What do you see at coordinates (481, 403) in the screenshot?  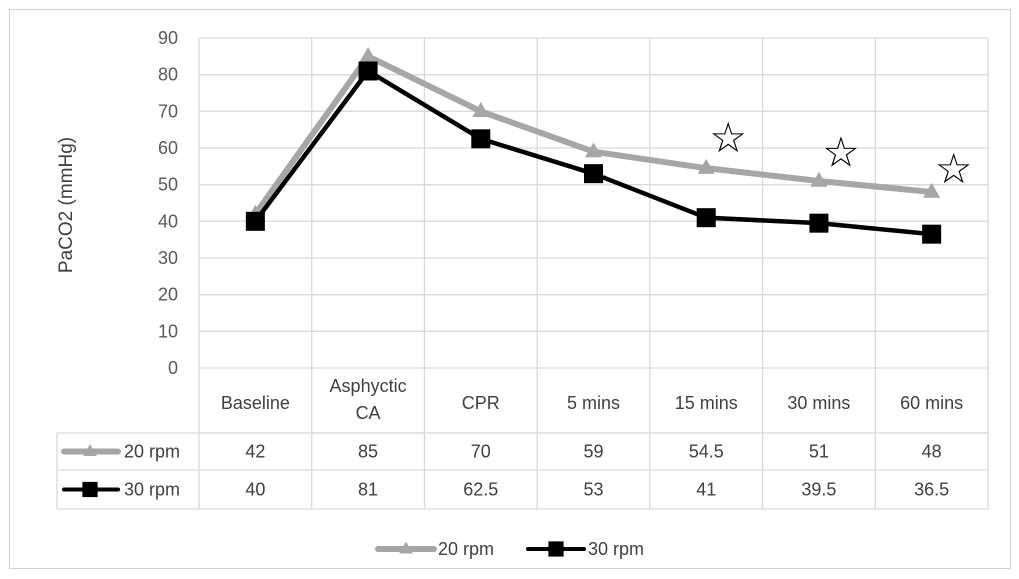 I see `category-label: CPR` at bounding box center [481, 403].